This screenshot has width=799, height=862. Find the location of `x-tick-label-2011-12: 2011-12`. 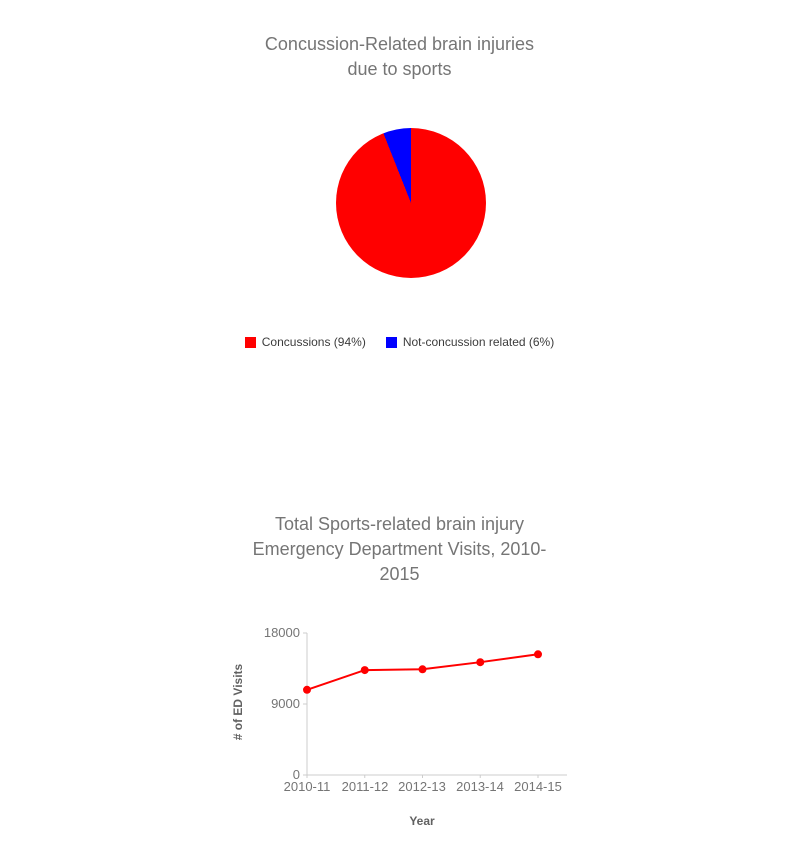

x-tick-label-2011-12: 2011-12 is located at coordinates (365, 786).